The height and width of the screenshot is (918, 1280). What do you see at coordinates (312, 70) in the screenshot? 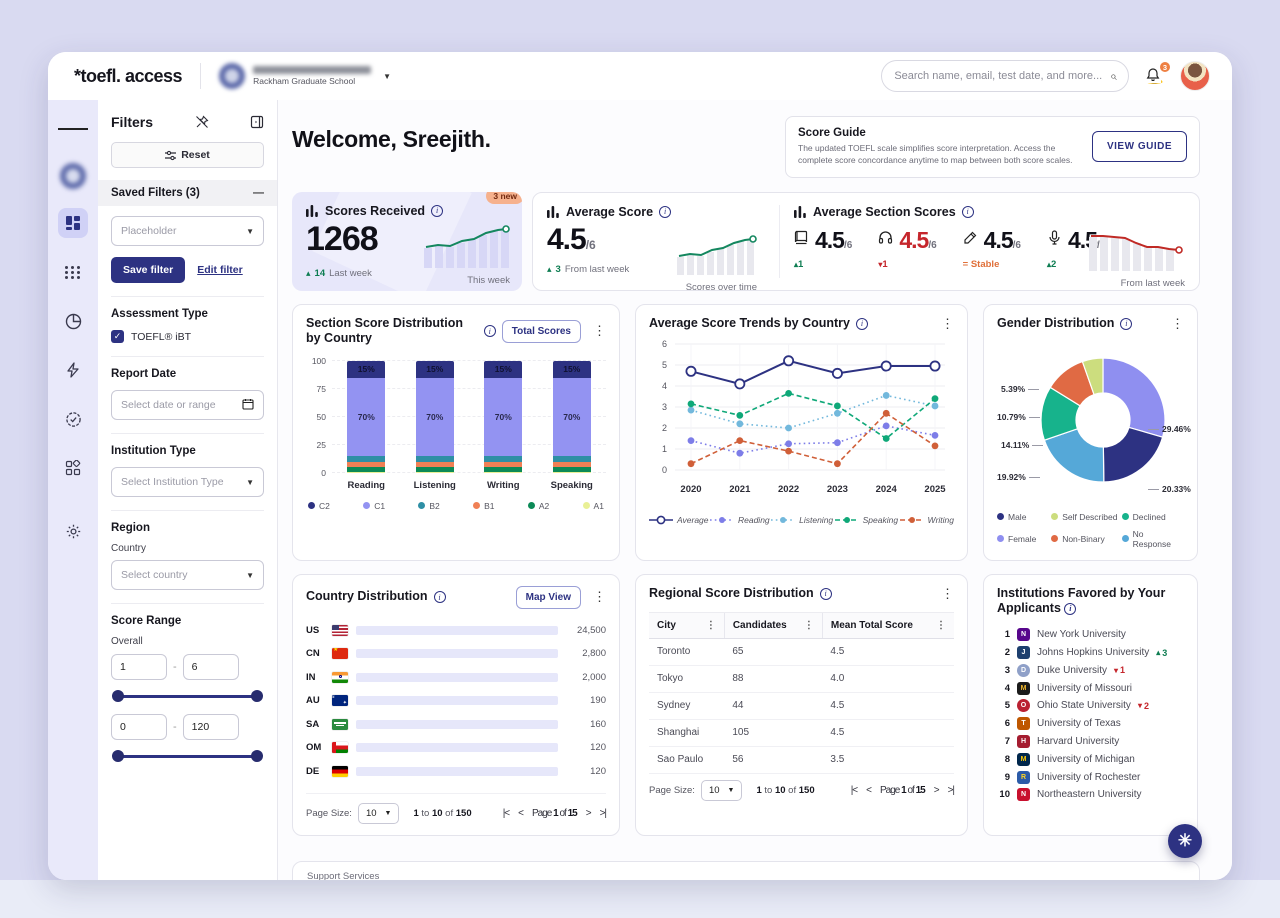
I see `institution-name-blurred` at bounding box center [312, 70].